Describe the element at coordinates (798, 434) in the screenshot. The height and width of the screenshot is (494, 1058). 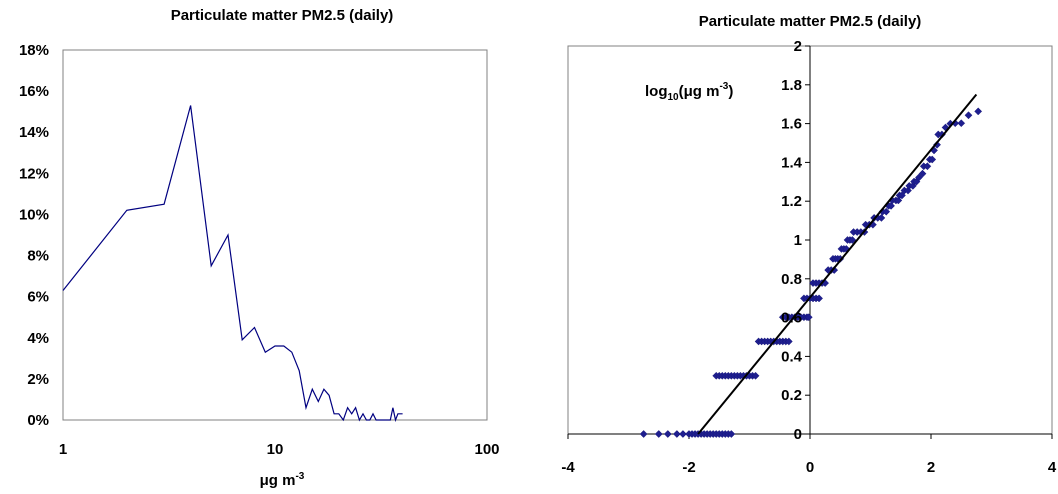
I see `right-y-tick-label: 0` at that location.